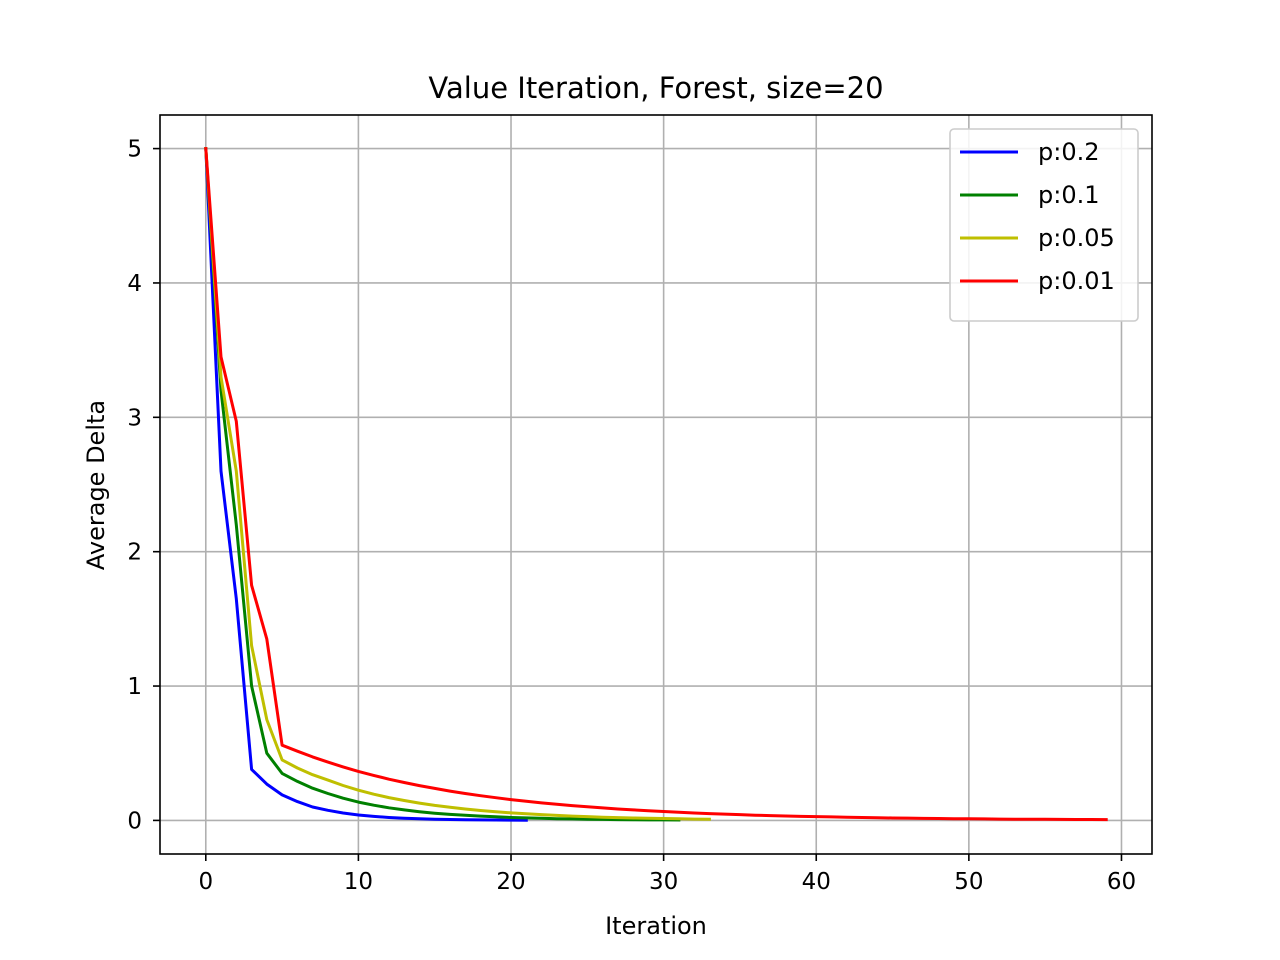  I want to click on chart-title: Value Iteration, Forest, size=20, so click(655, 88).